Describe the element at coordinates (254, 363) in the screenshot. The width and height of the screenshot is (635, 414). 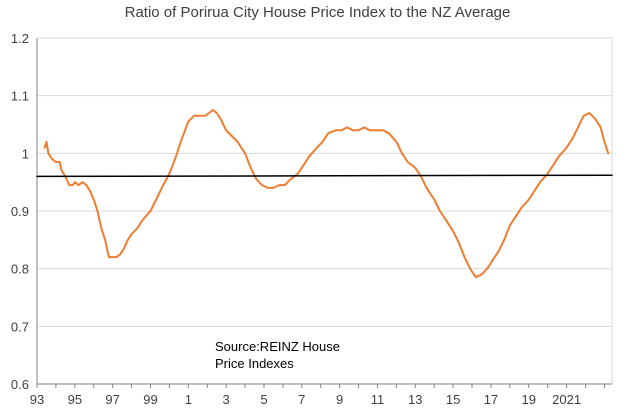
I see `source-line-2: Price Indexes` at that location.